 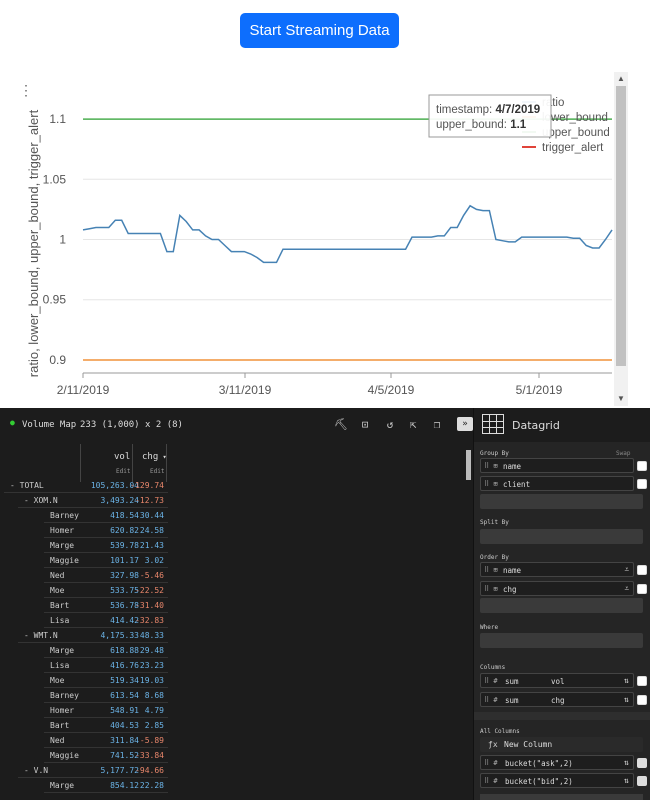 What do you see at coordinates (124, 545) in the screenshot?
I see `cell-vol: 539.78` at bounding box center [124, 545].